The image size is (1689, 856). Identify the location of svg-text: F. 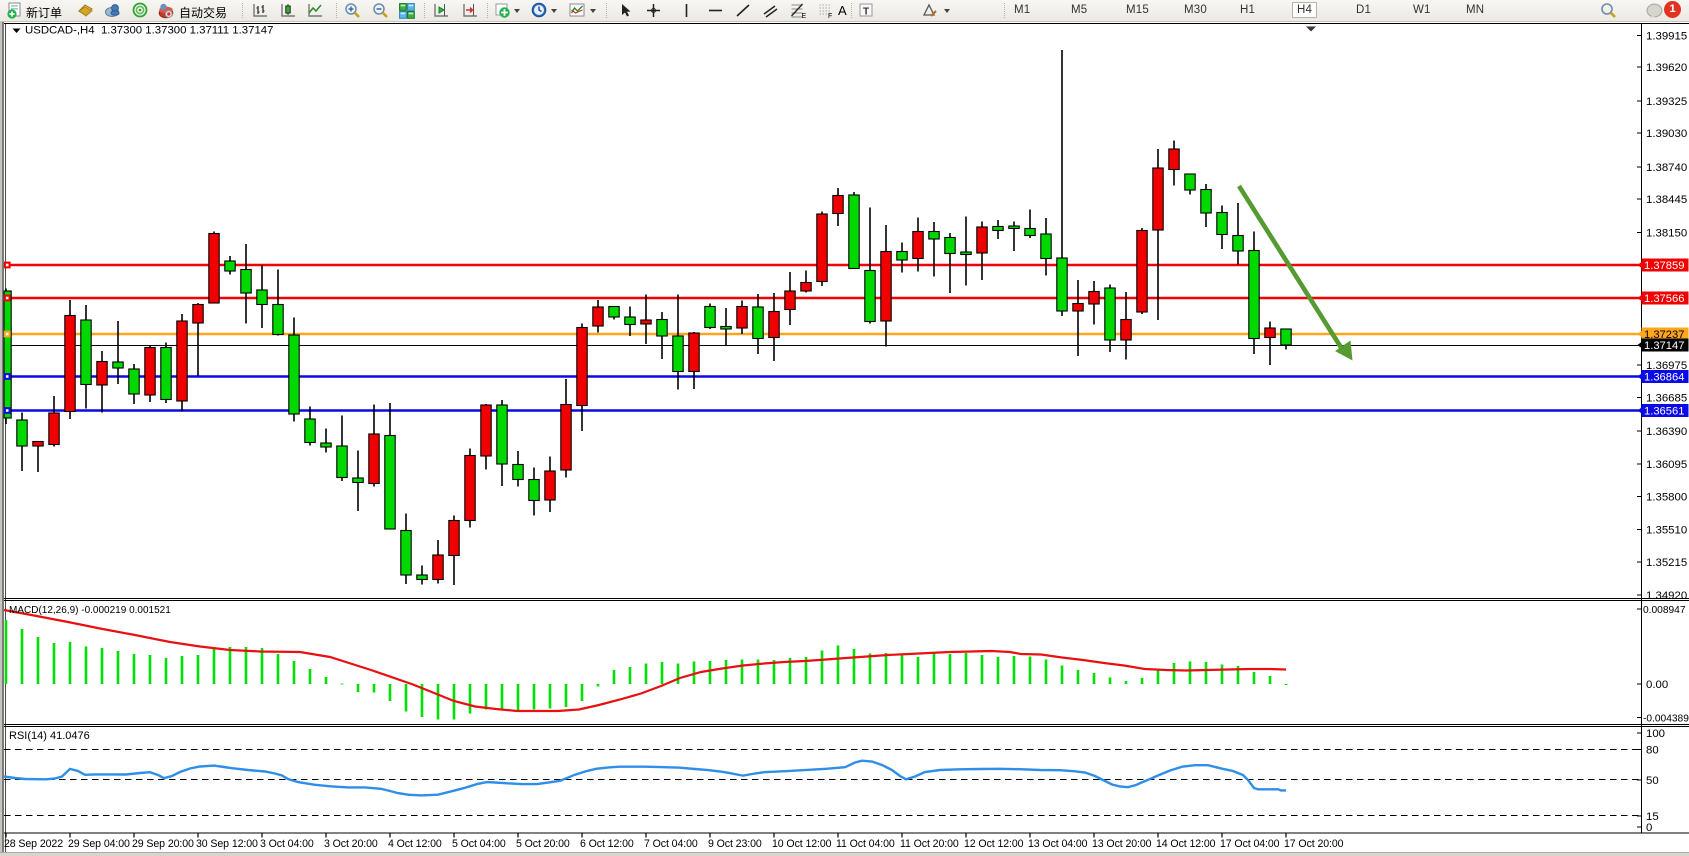
(830, 16).